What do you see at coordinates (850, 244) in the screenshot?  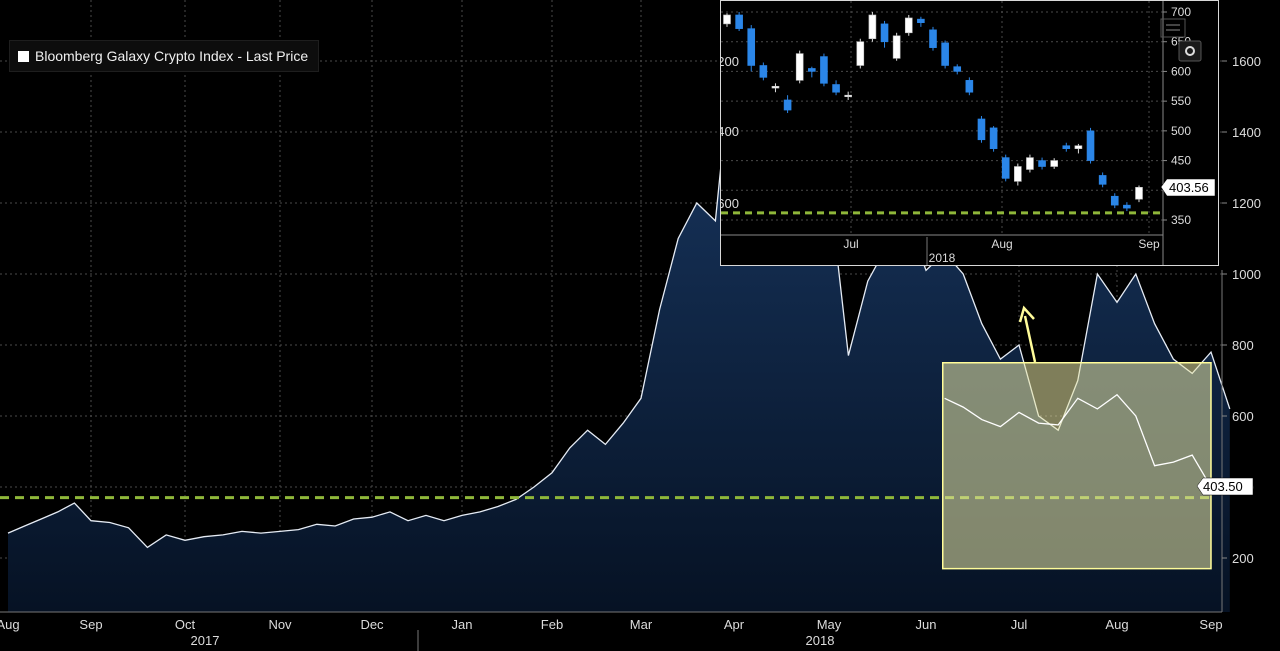 I see `inset-x-tick-label: Jul` at bounding box center [850, 244].